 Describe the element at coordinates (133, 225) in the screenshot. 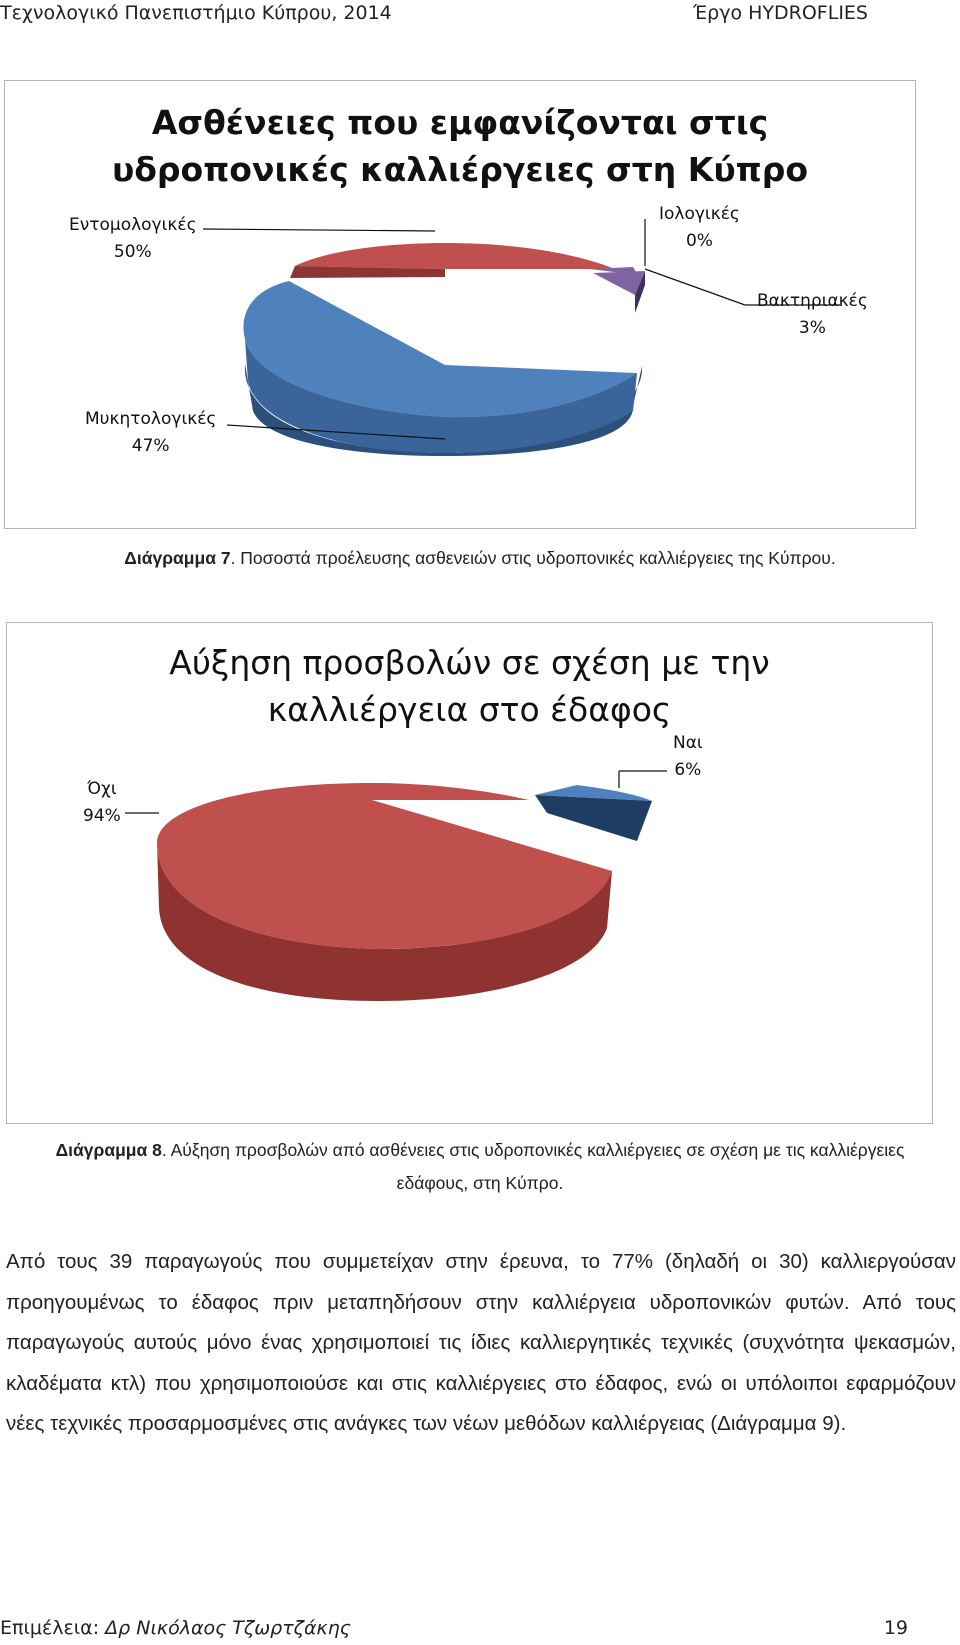

I see `slice-name: Εντομολογικές` at that location.